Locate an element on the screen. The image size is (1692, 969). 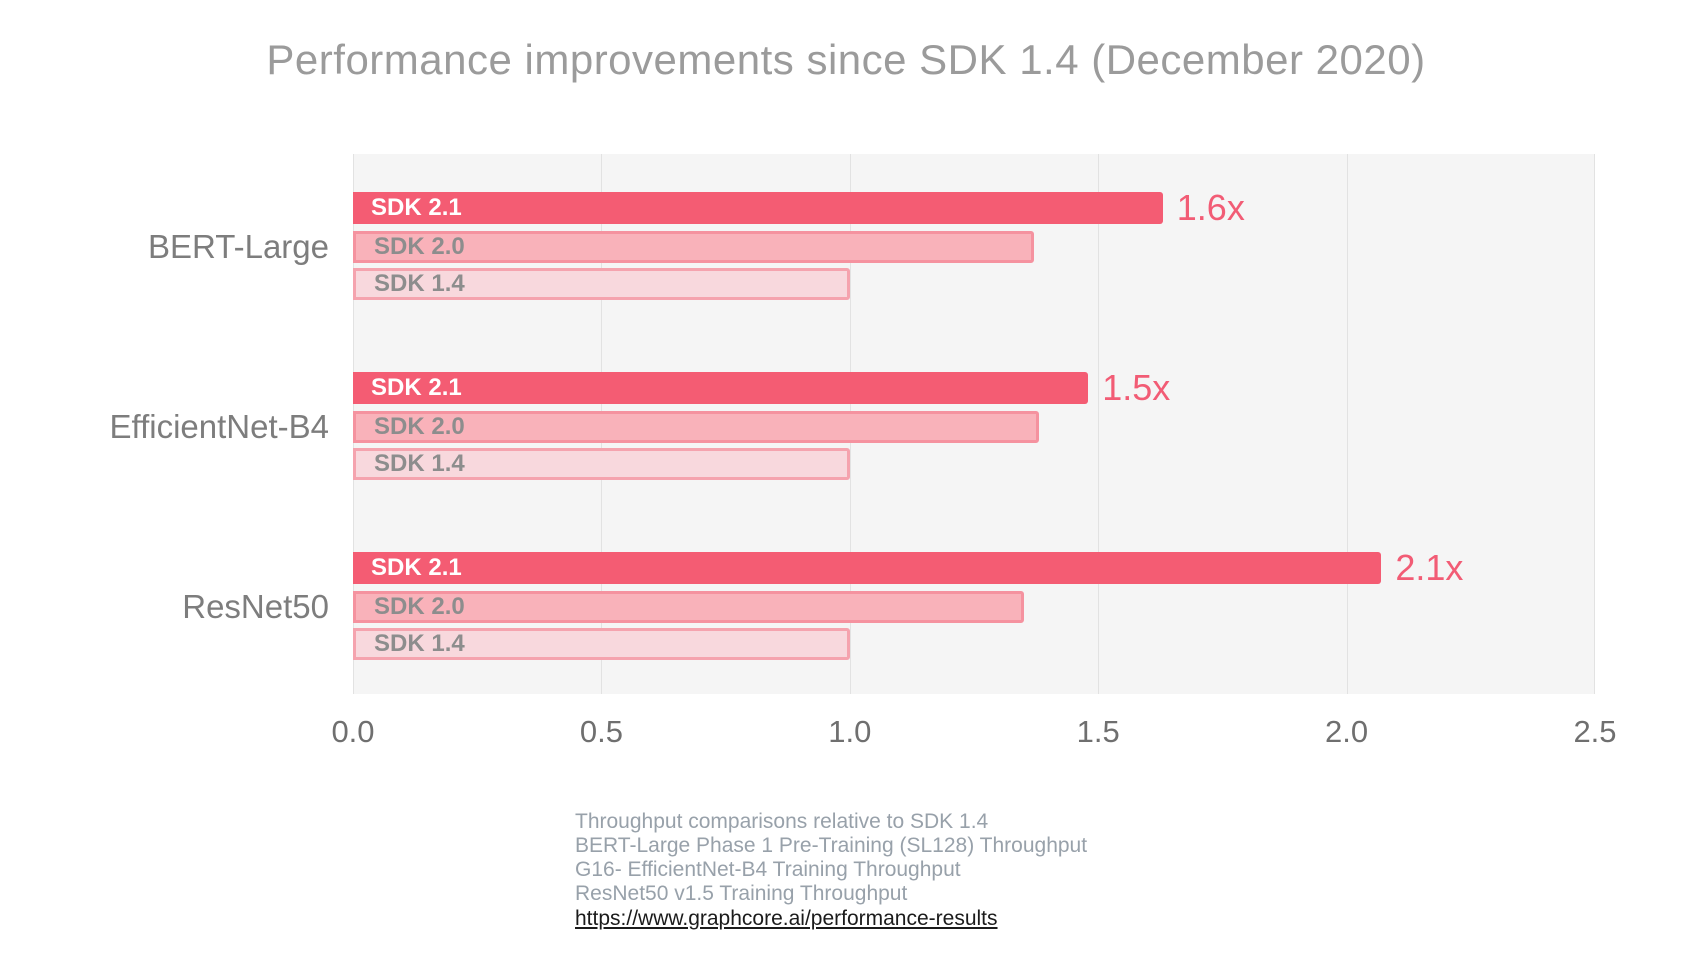
footer-line-3: G16- EfficientNet-B4 Training Throughput is located at coordinates (768, 869).